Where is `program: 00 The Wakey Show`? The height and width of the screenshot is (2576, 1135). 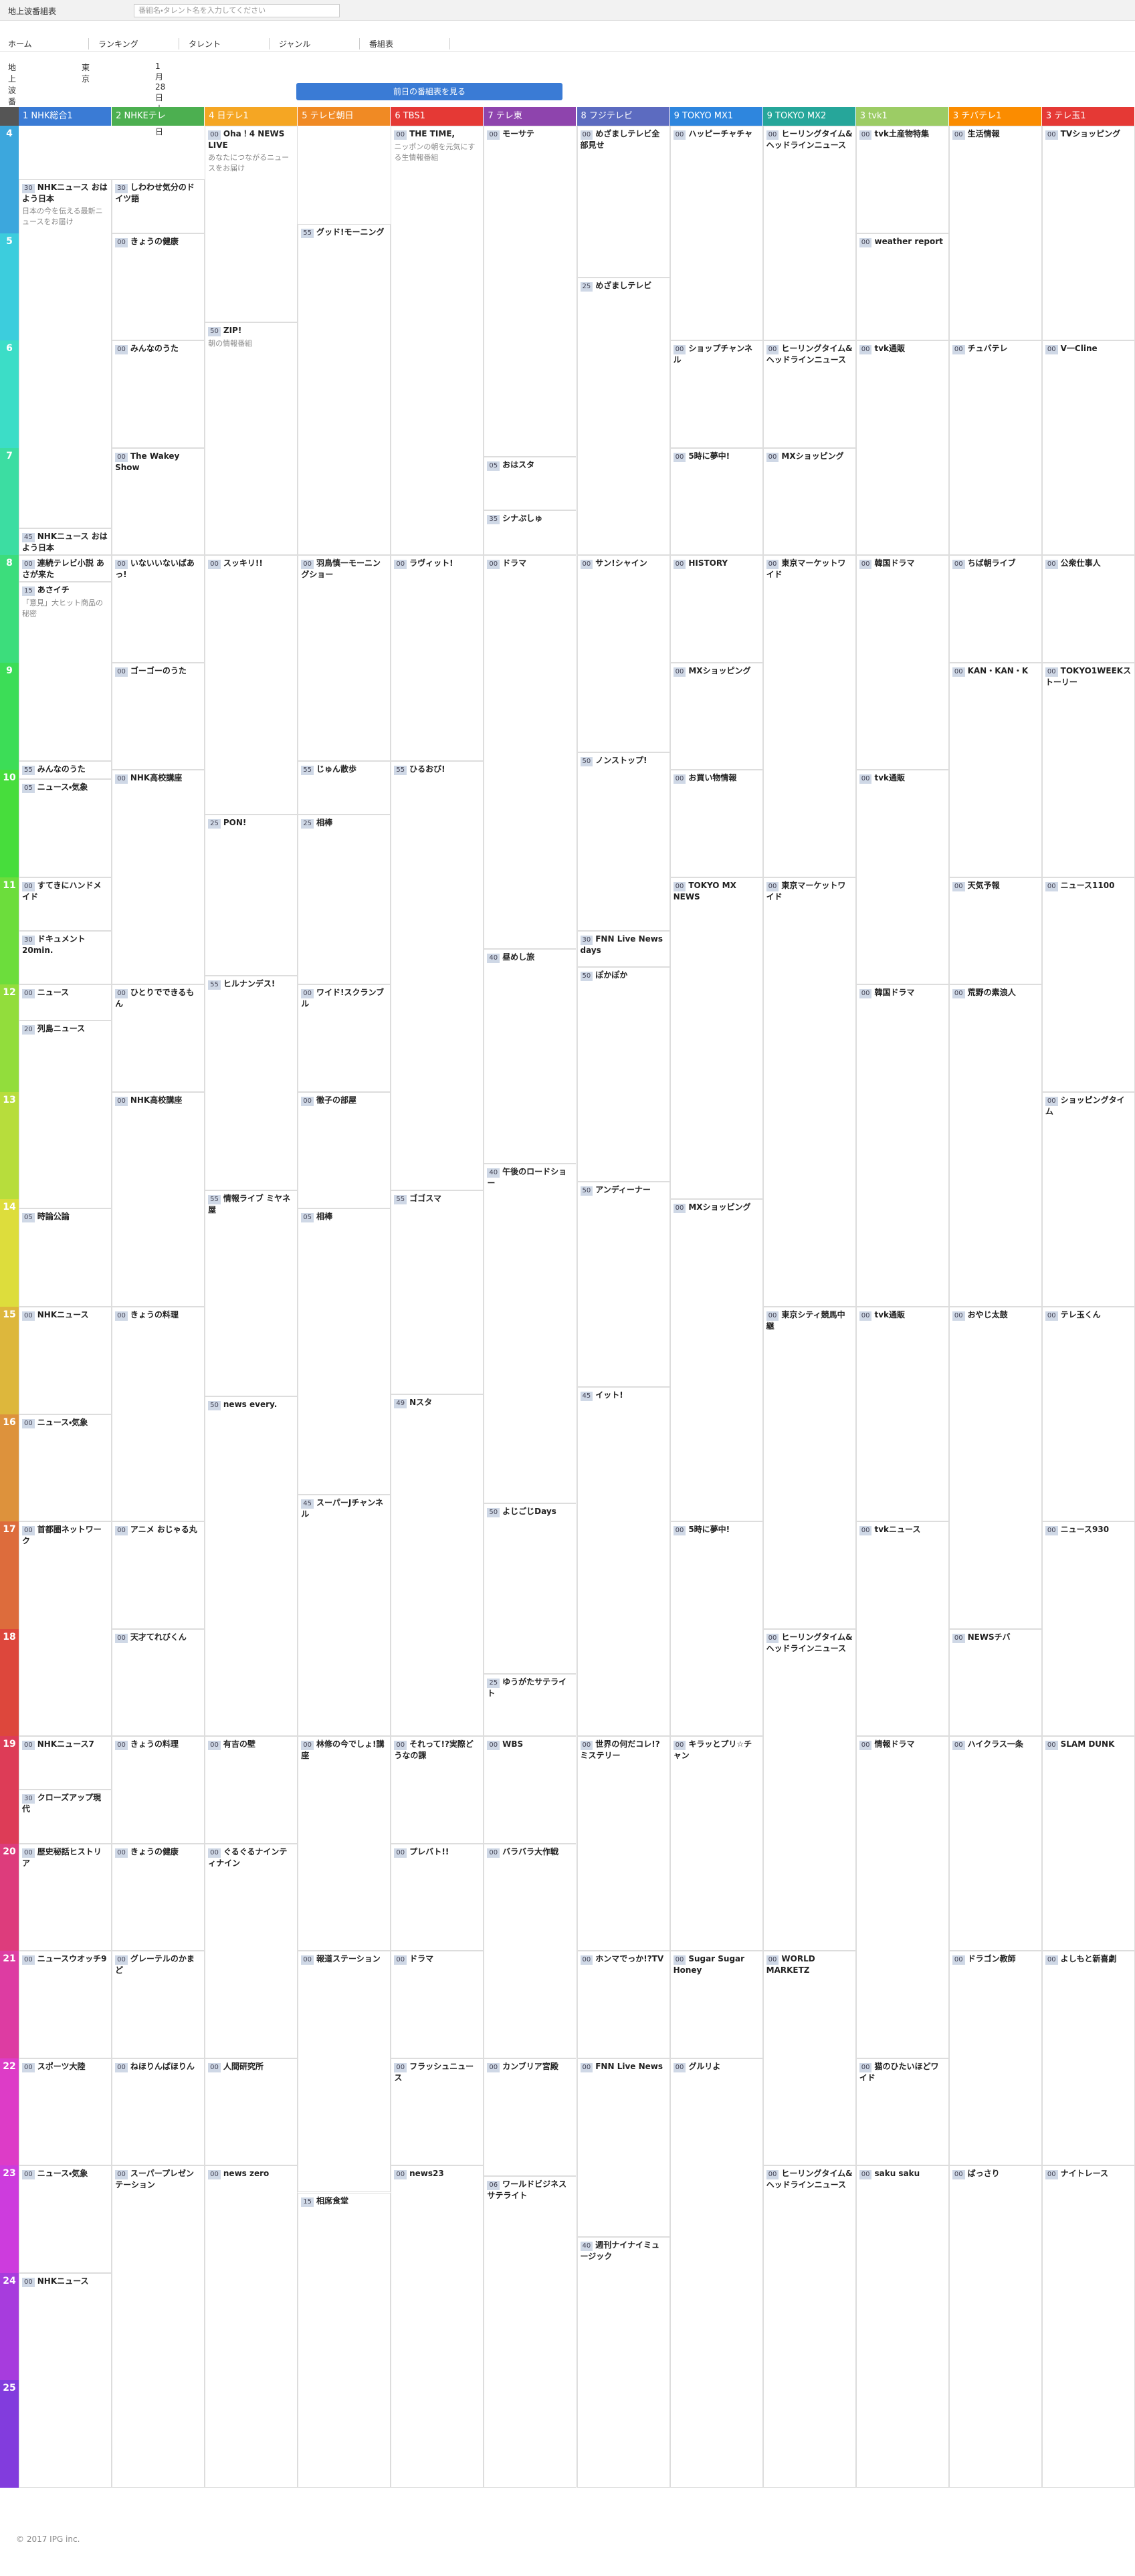
program: 00 The Wakey Show is located at coordinates (158, 501).